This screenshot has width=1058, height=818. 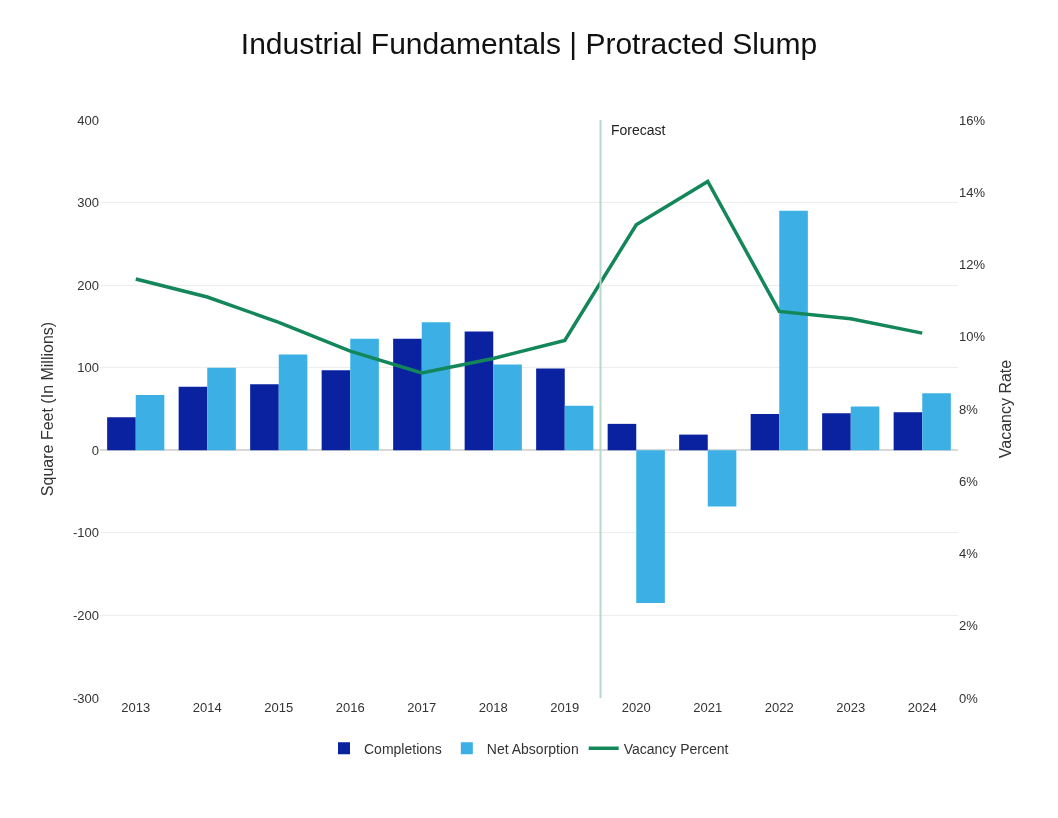 What do you see at coordinates (972, 120) in the screenshot?
I see `y2-tick-label: 16%` at bounding box center [972, 120].